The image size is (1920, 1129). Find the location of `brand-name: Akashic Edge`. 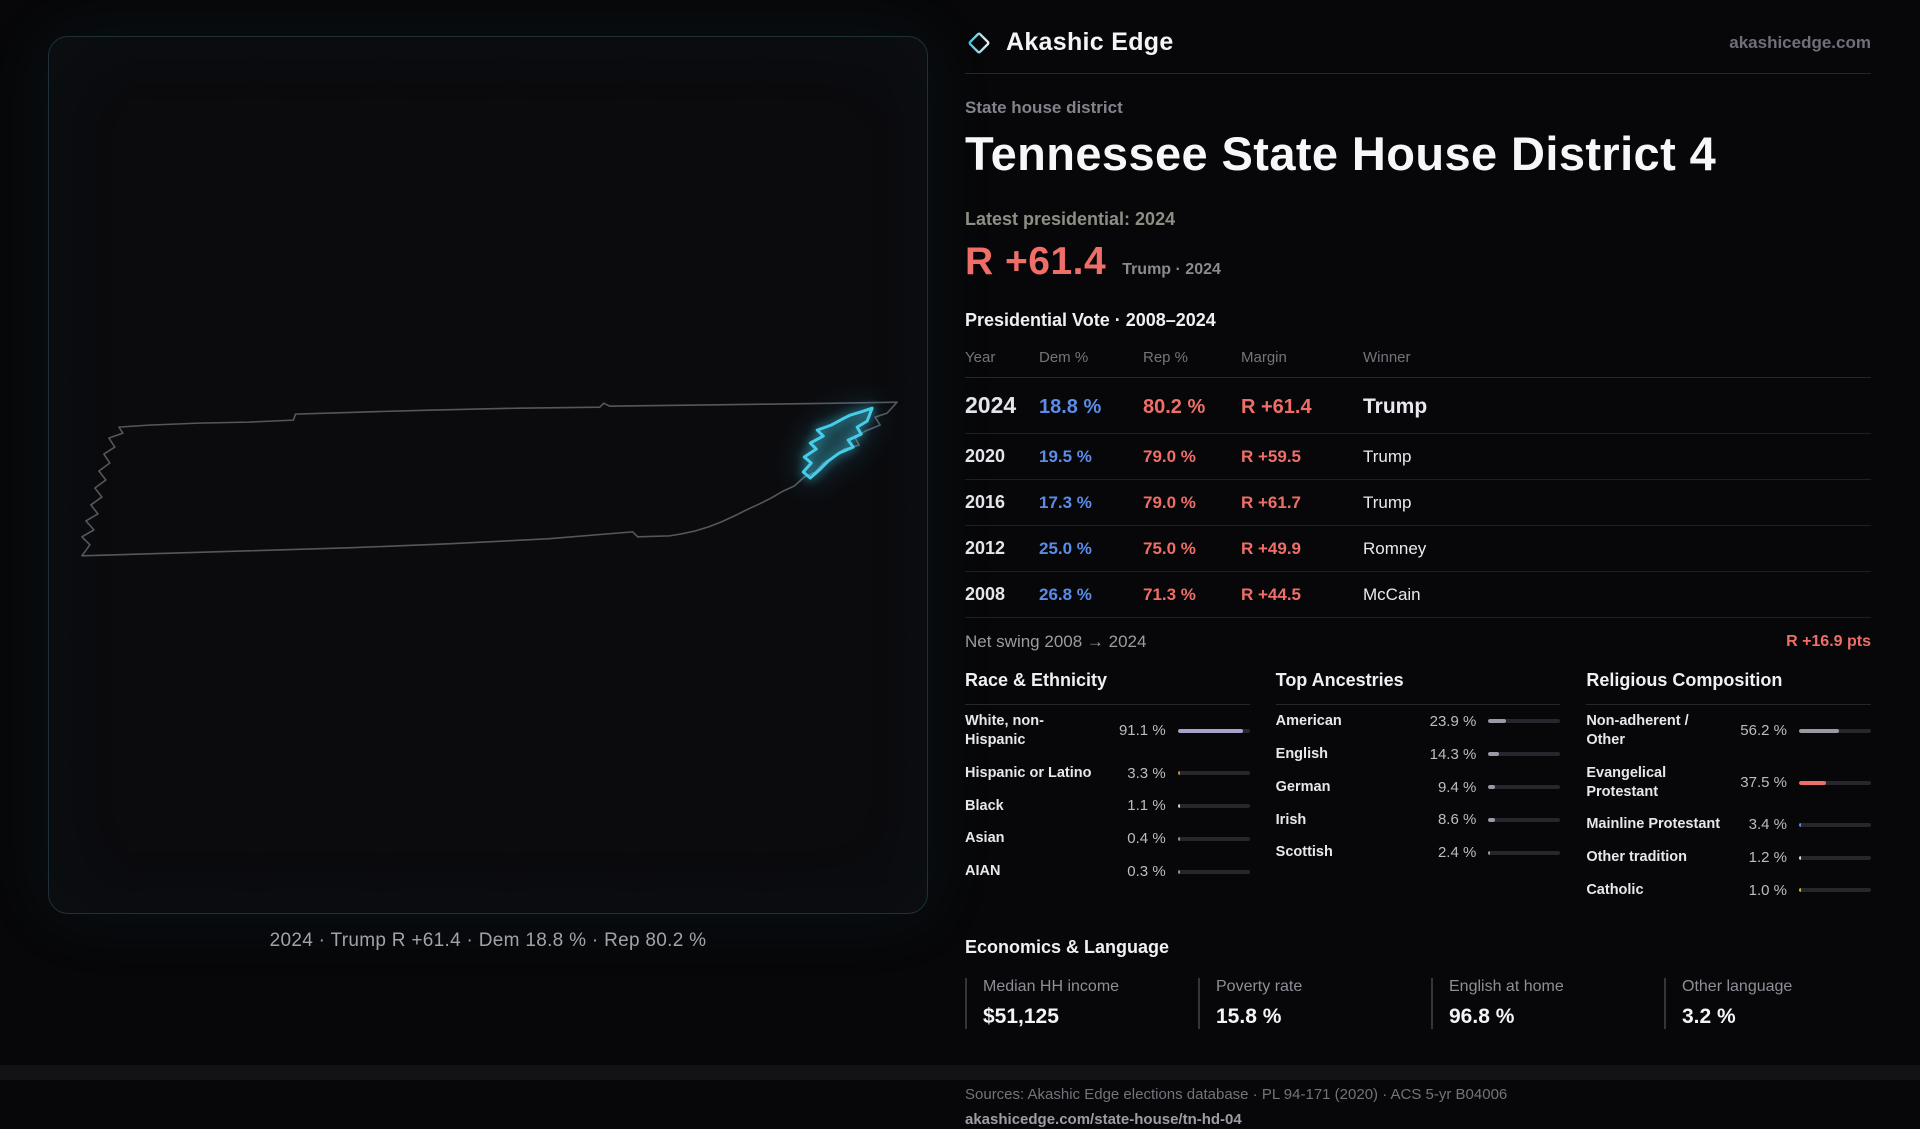

brand-name: Akashic Edge is located at coordinates (1090, 42).